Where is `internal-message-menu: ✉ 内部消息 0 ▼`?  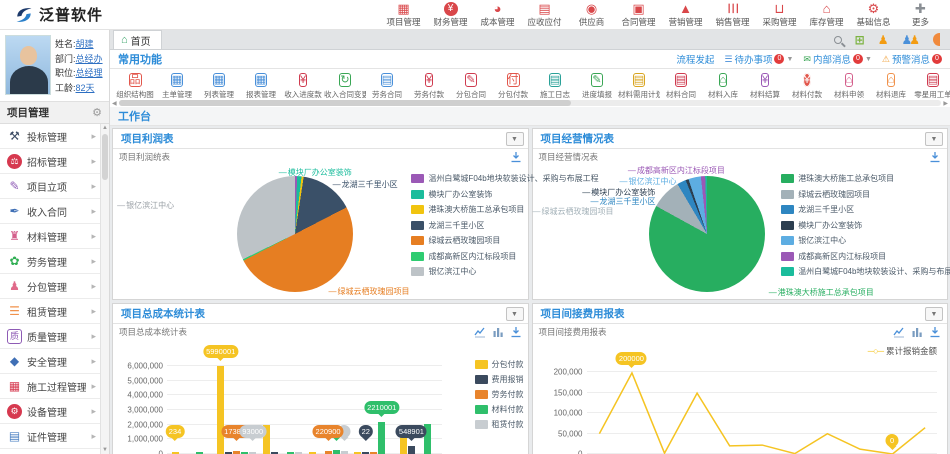 internal-message-menu: ✉ 内部消息 0 ▼ is located at coordinates (837, 60).